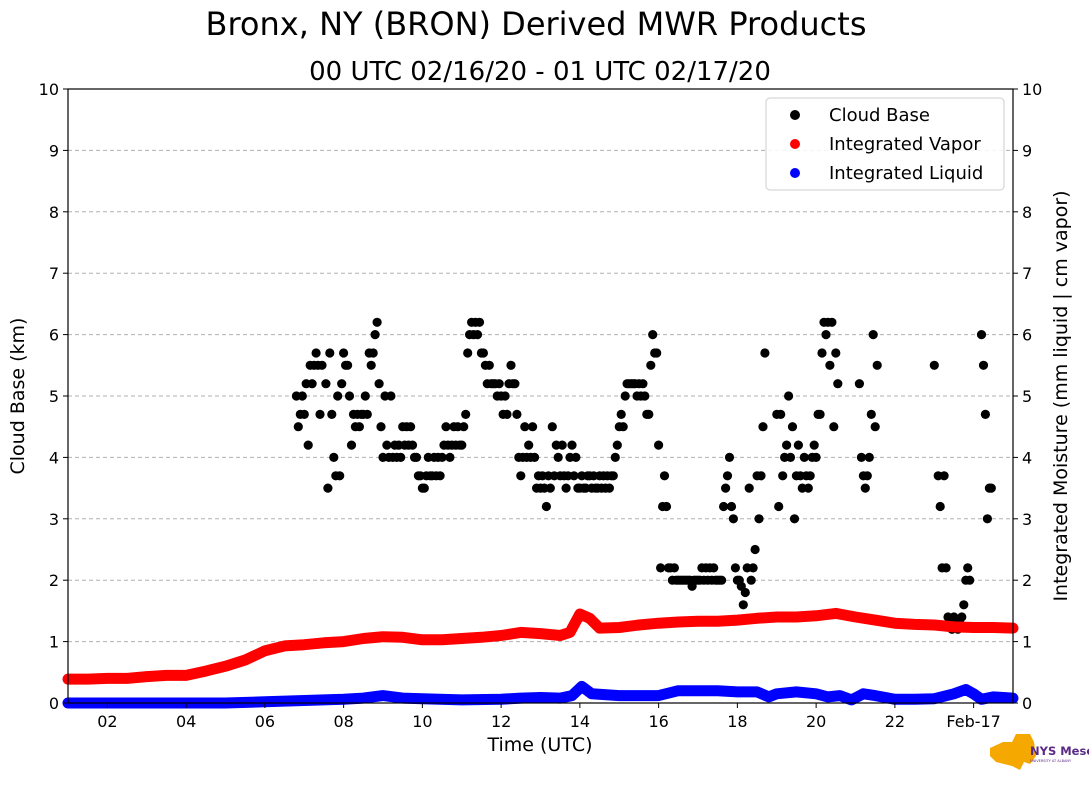 The height and width of the screenshot is (804, 1089). Describe the element at coordinates (1027, 273) in the screenshot. I see `y-tick-label-right: 7` at that location.